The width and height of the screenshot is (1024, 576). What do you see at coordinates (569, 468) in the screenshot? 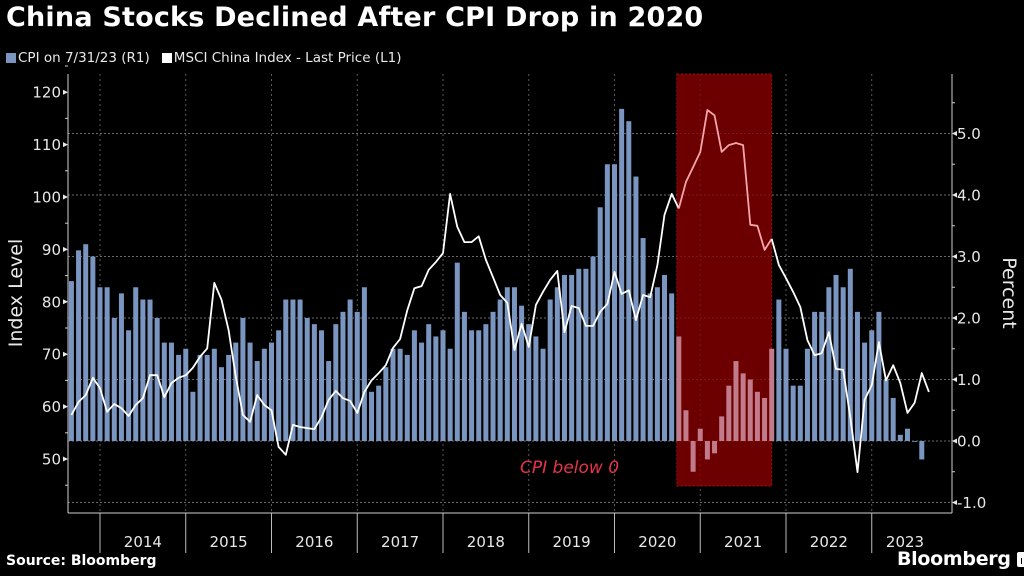
I see `annotation-cpi-below-zero: CPI below 0` at bounding box center [569, 468].